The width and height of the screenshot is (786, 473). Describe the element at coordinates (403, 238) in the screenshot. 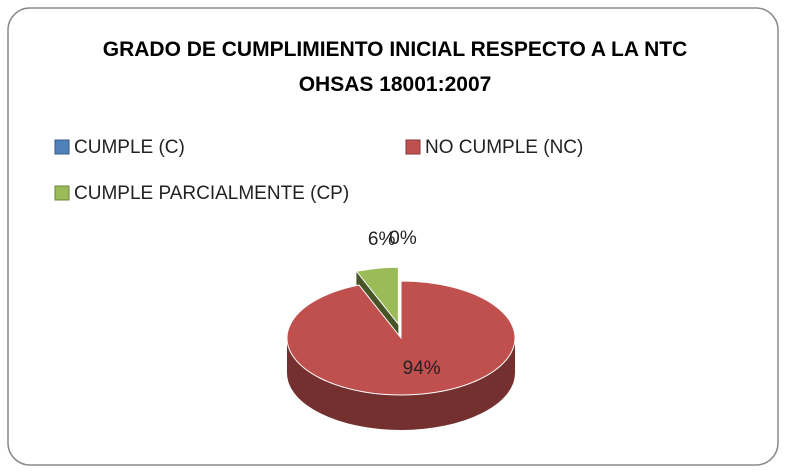

I see `data-label: 0%` at that location.